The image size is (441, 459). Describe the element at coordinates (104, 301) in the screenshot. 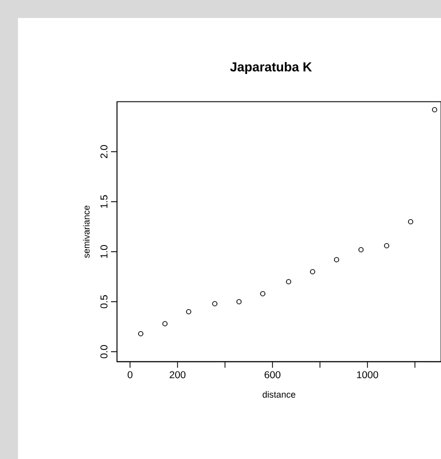

I see `y-tick-label: 0.5` at that location.